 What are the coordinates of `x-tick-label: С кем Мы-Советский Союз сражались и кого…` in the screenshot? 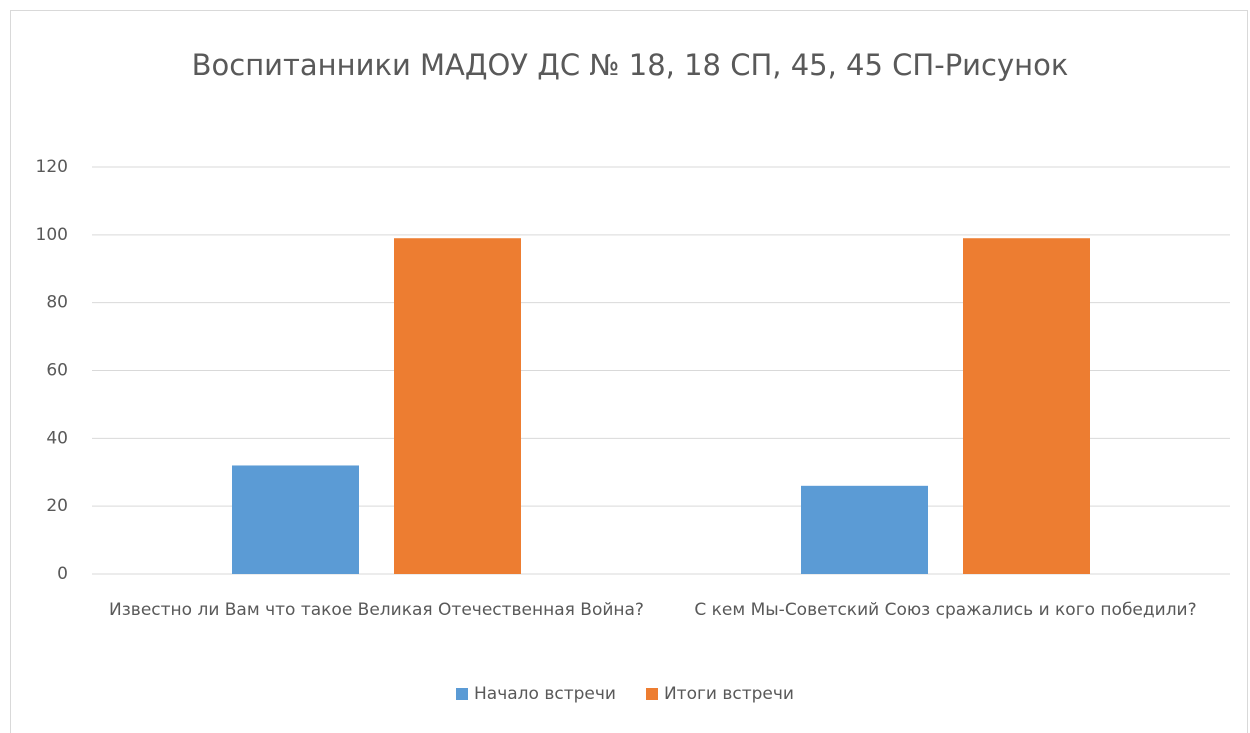 It's located at (945, 610).